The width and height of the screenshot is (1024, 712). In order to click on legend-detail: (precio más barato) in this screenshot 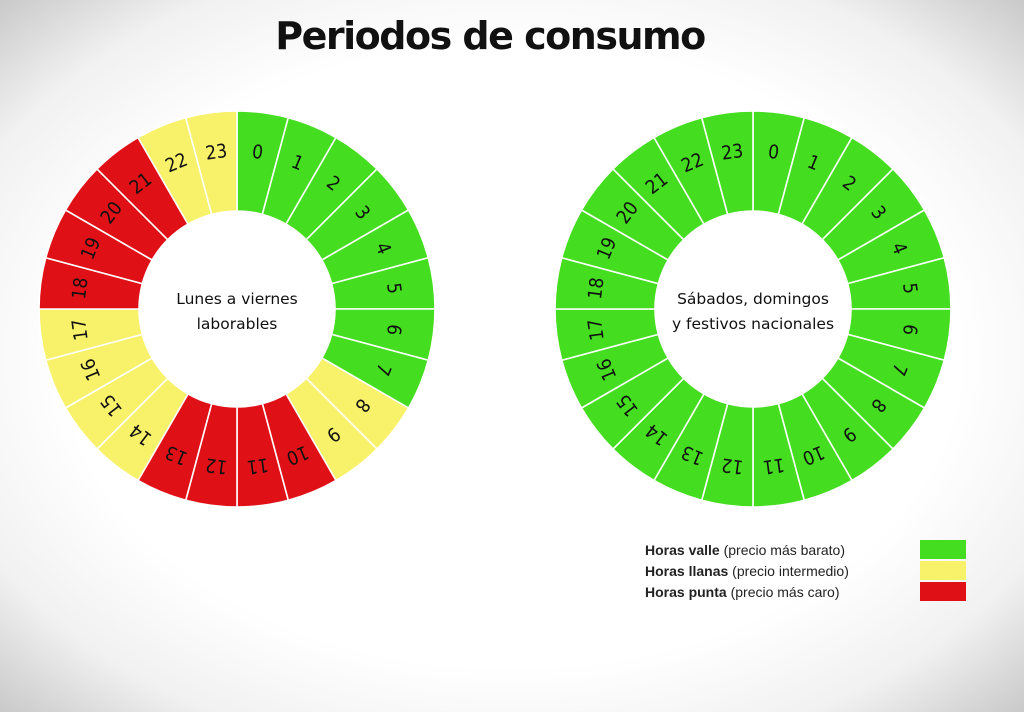, I will do `click(782, 550)`.